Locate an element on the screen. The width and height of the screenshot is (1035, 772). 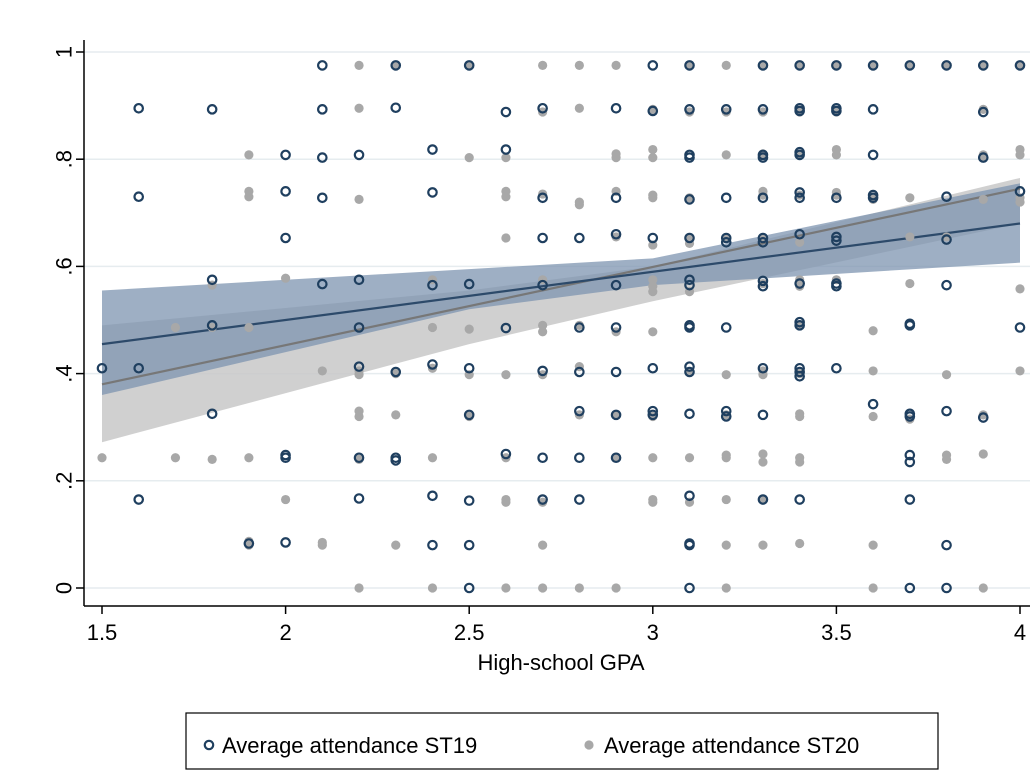
x-axis-title: High-school GPA is located at coordinates (560, 662).